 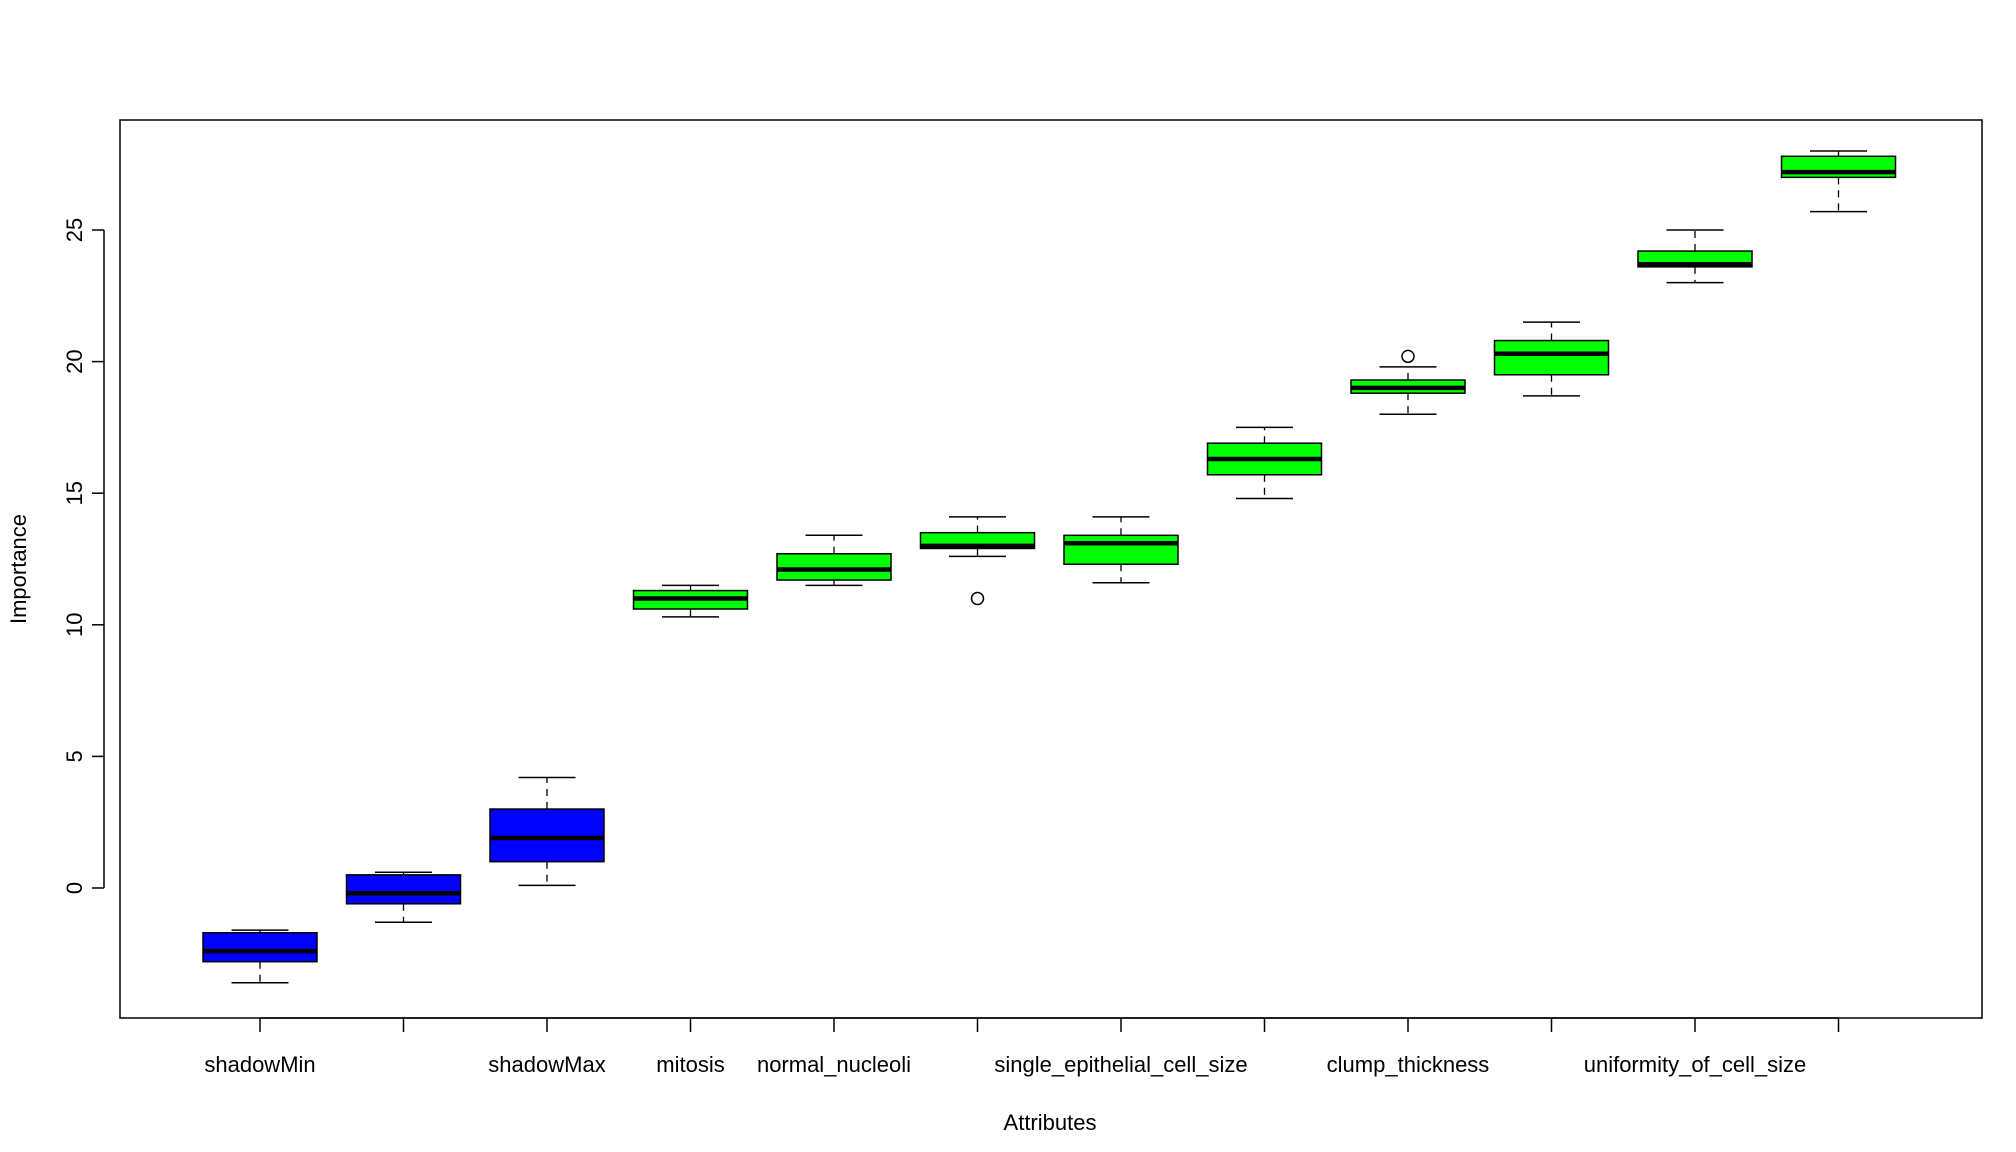 I want to click on y-tick-label: 5, so click(x=74, y=756).